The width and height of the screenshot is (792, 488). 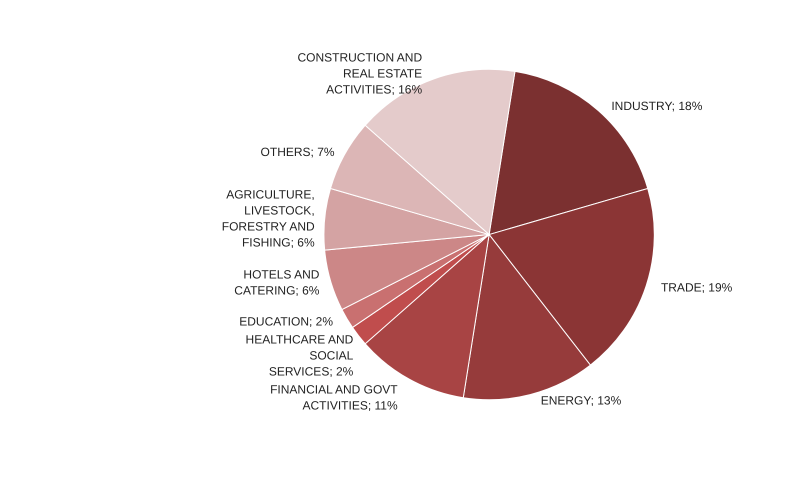 What do you see at coordinates (334, 397) in the screenshot?
I see `slice-label: FINANCIAL AND GOVT ACTIVITIES; 11%` at bounding box center [334, 397].